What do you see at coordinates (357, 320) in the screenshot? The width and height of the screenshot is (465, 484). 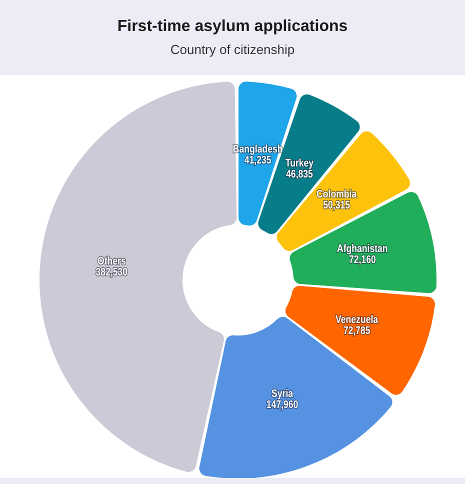 I see `slice-label: Venezuela` at bounding box center [357, 320].